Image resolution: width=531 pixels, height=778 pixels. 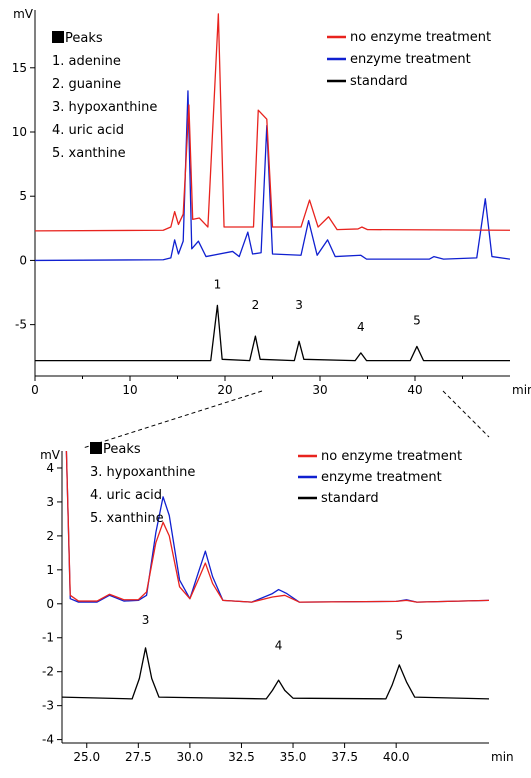 What do you see at coordinates (241, 757) in the screenshot?
I see `x-tick-label: 32.5` at bounding box center [241, 757].